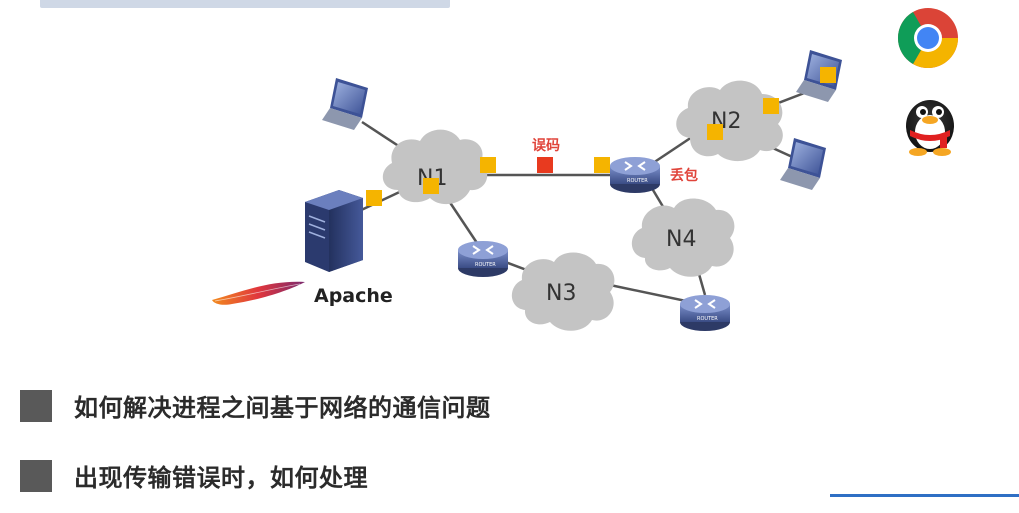 This screenshot has height=513, width=1019. I want to click on laptop-right, so click(803, 164).